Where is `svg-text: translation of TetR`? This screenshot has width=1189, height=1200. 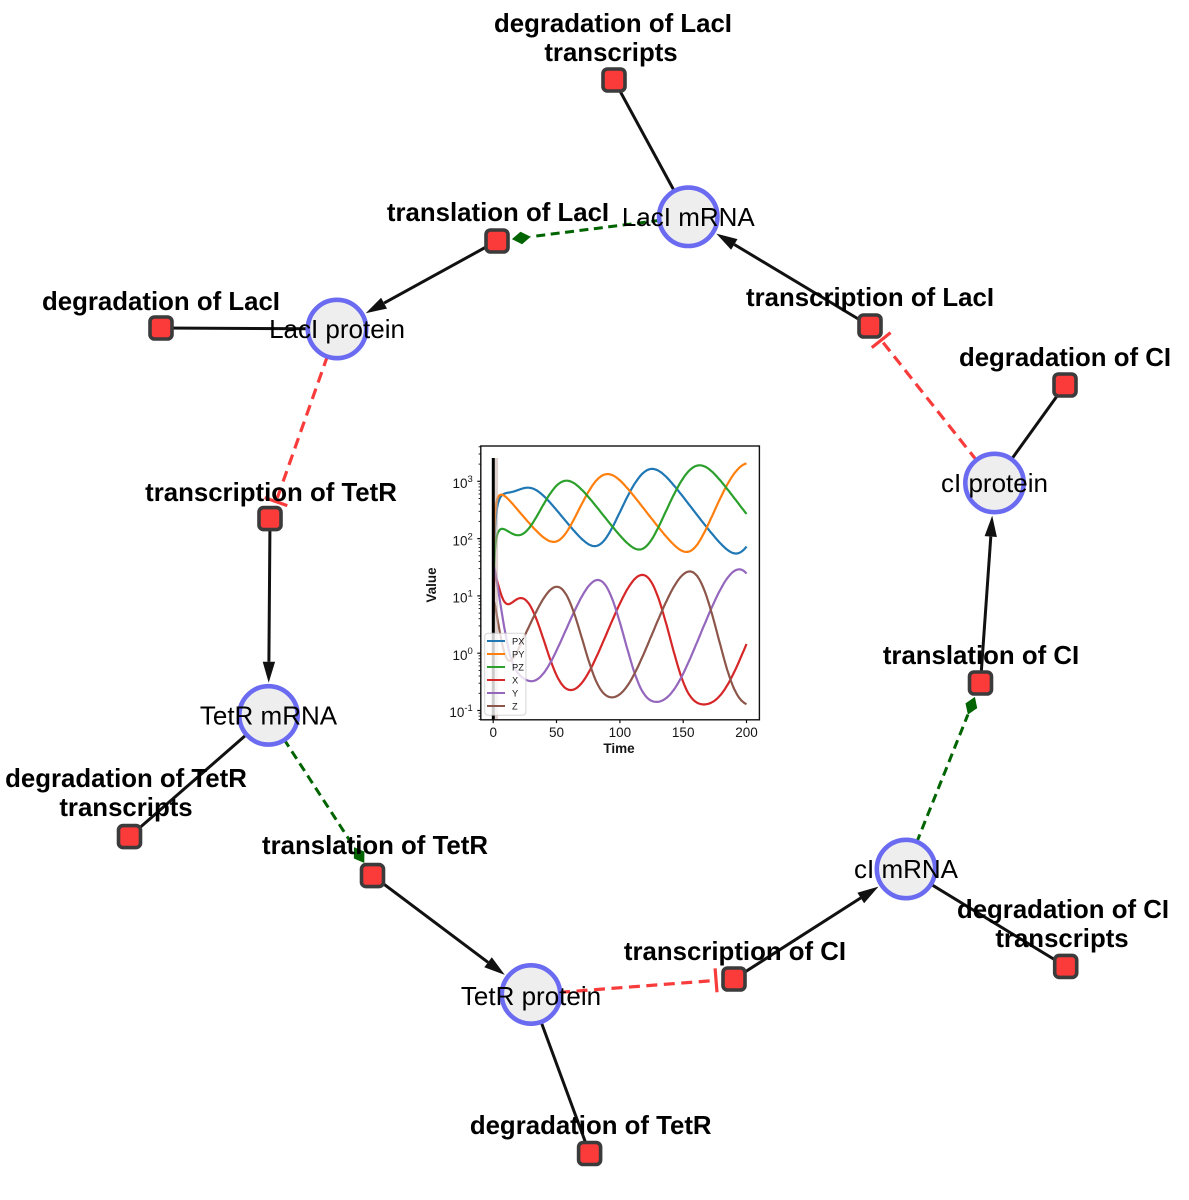 svg-text: translation of TetR is located at coordinates (375, 846).